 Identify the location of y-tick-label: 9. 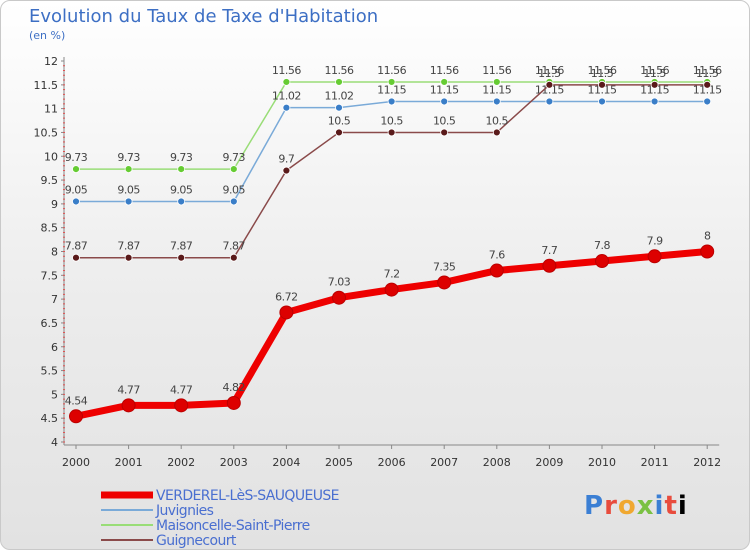
(54, 204).